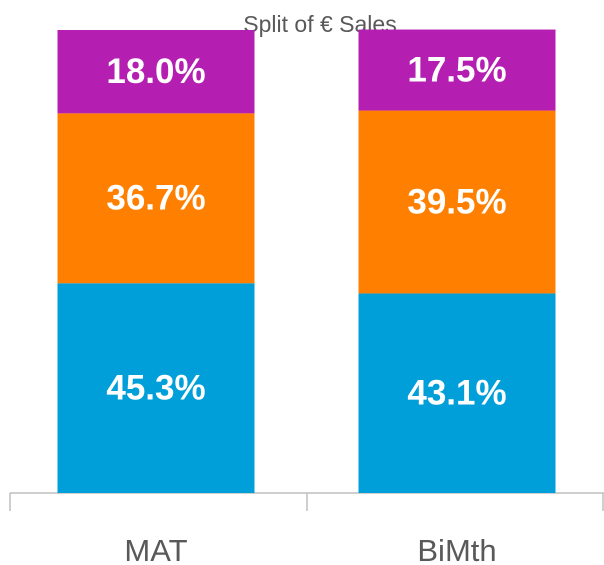 The image size is (604, 565). I want to click on x-tick-label: MAT, so click(155, 549).